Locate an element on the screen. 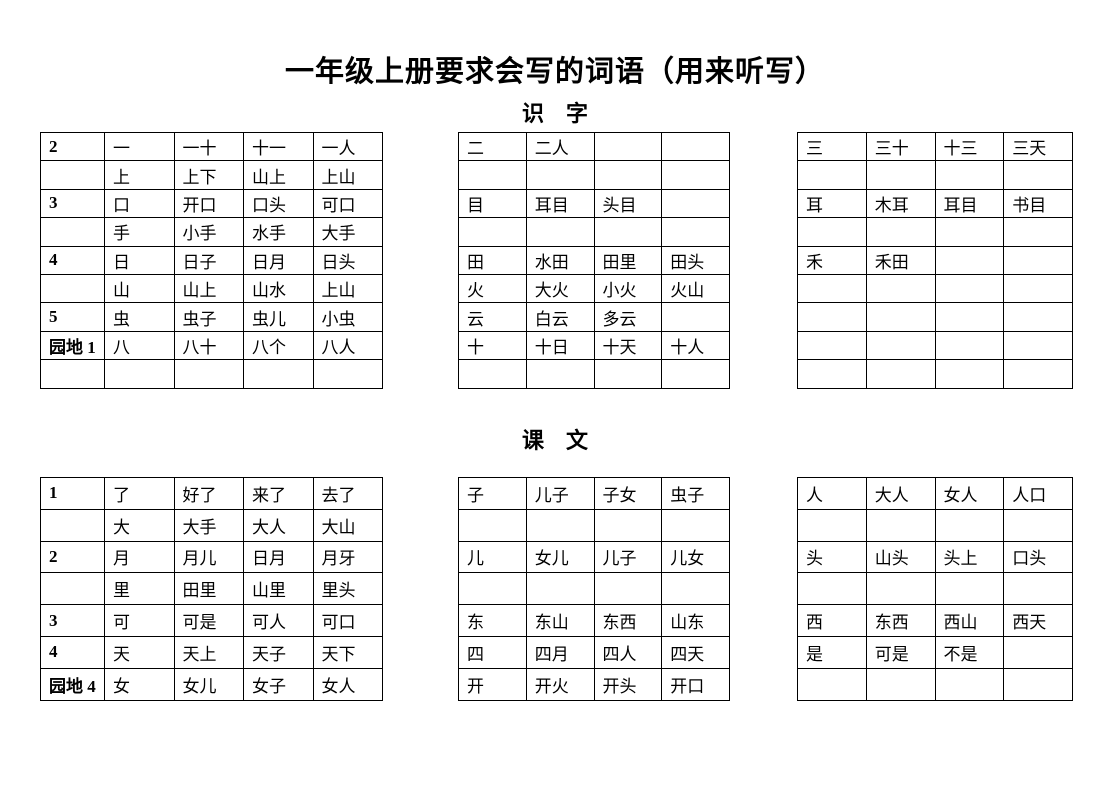 The height and width of the screenshot is (790, 1118). word-cell: 东西 is located at coordinates (628, 620).